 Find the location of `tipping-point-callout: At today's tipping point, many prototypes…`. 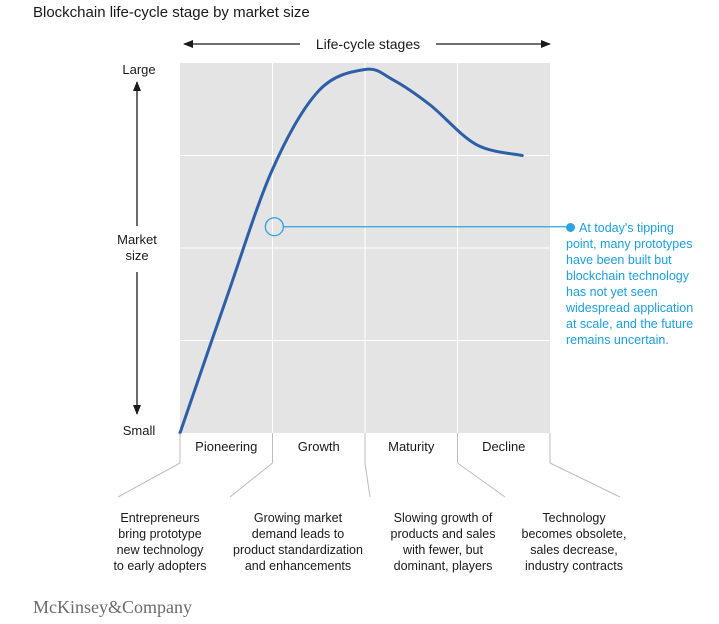

tipping-point-callout: At today's tipping point, many prototypes… is located at coordinates (641, 284).